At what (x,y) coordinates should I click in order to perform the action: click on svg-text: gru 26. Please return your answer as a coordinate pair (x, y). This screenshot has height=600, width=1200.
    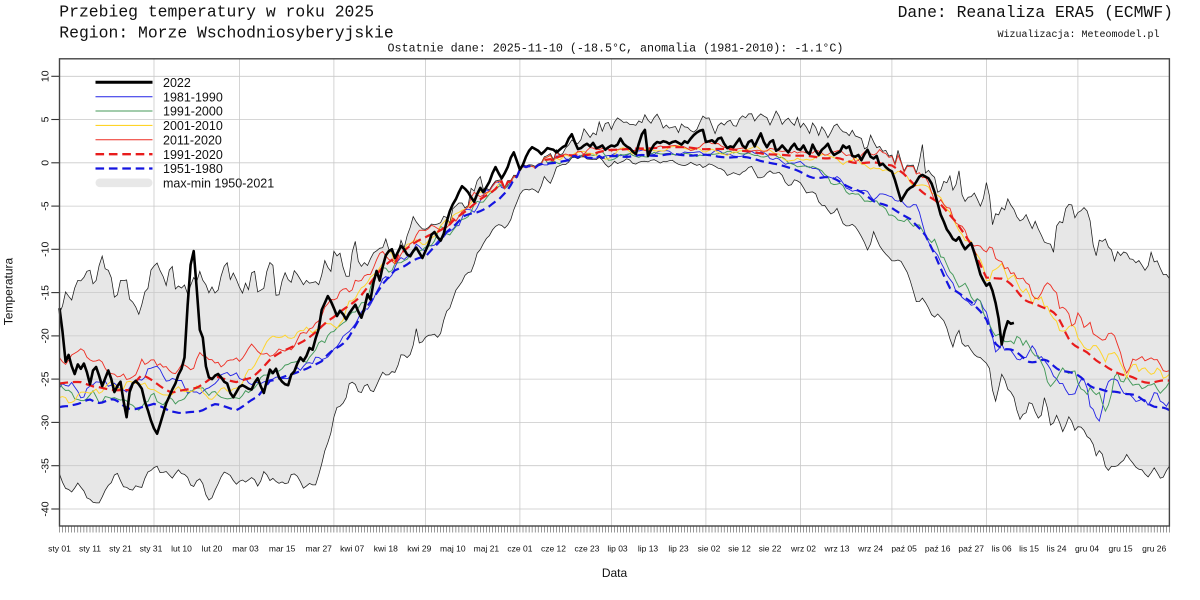
    Looking at the image, I should click on (1154, 549).